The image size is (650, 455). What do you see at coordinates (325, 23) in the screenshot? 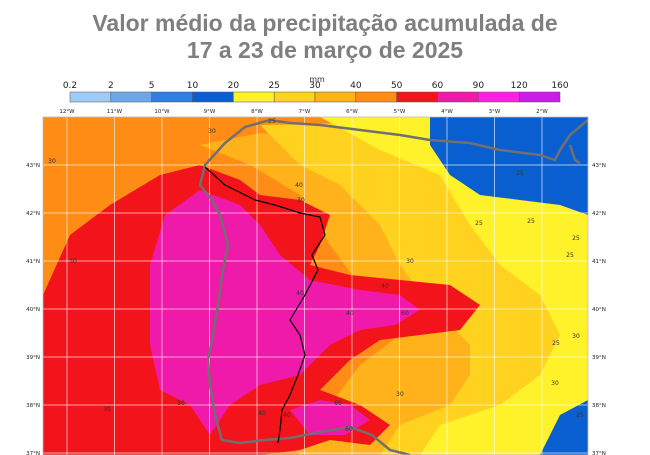
I see `chart-title-line-1: Valor médio da precipitação acumulada de` at bounding box center [325, 23].